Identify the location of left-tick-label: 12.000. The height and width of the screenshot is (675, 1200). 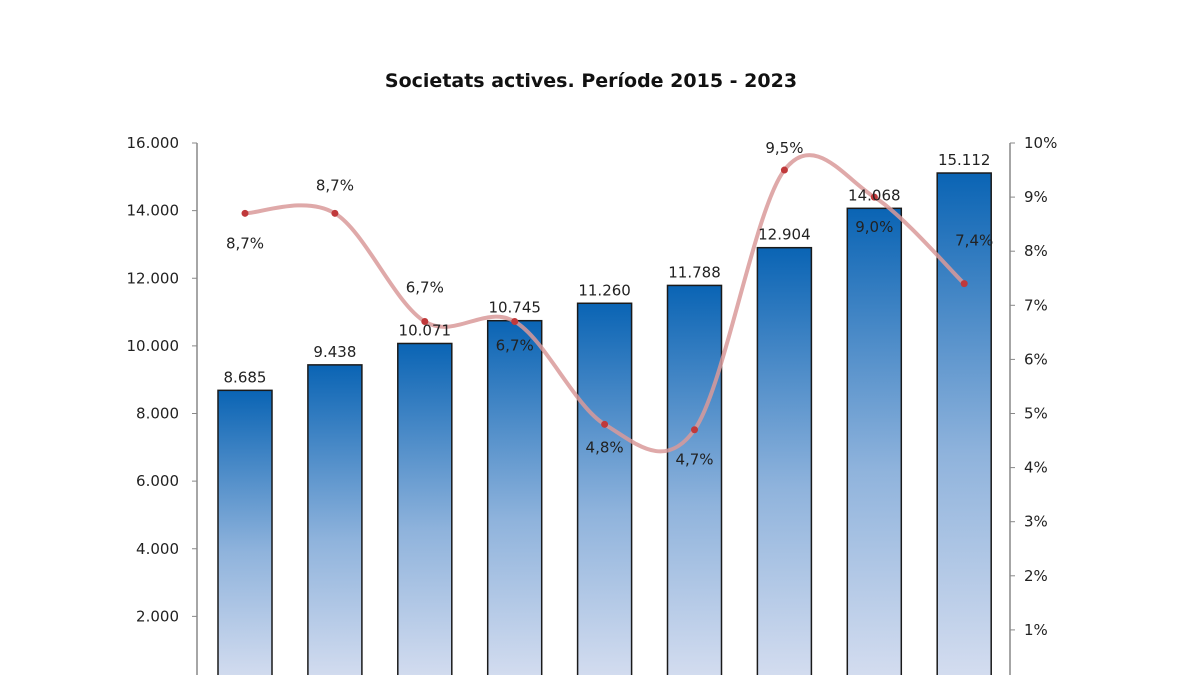
(153, 278).